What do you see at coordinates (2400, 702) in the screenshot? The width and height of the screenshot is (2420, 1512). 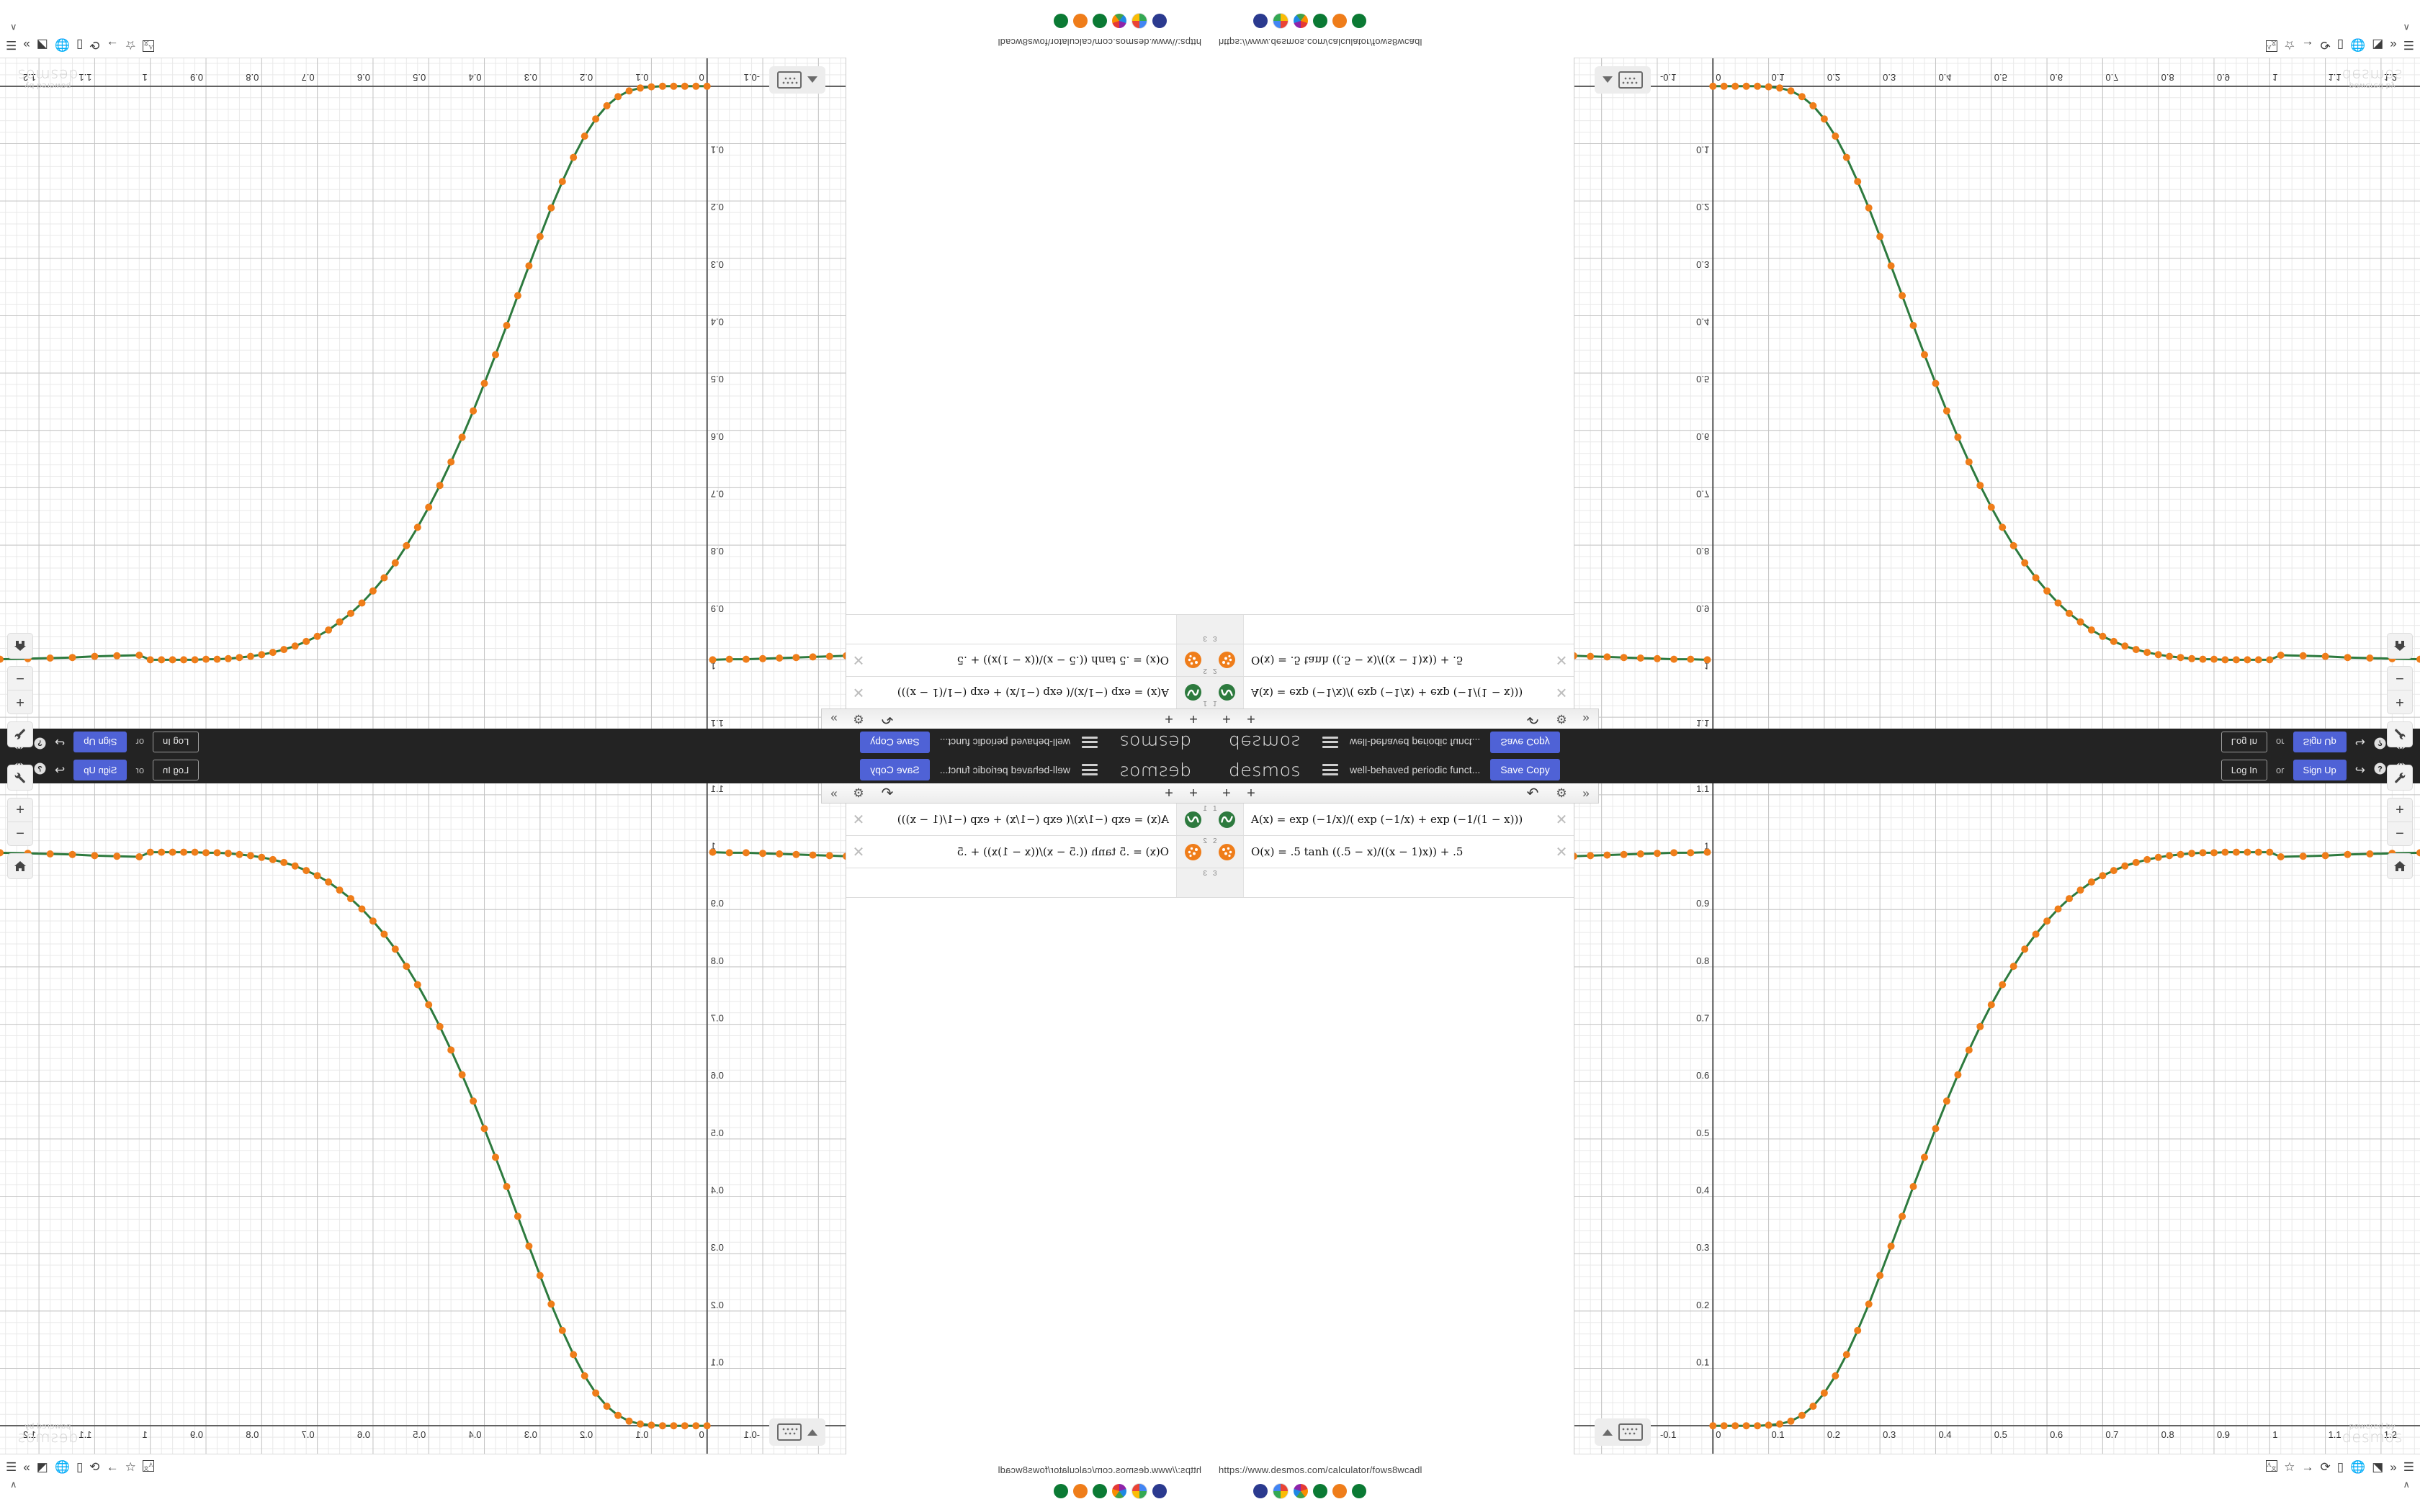 I see `zoom-in-button: +` at bounding box center [2400, 702].